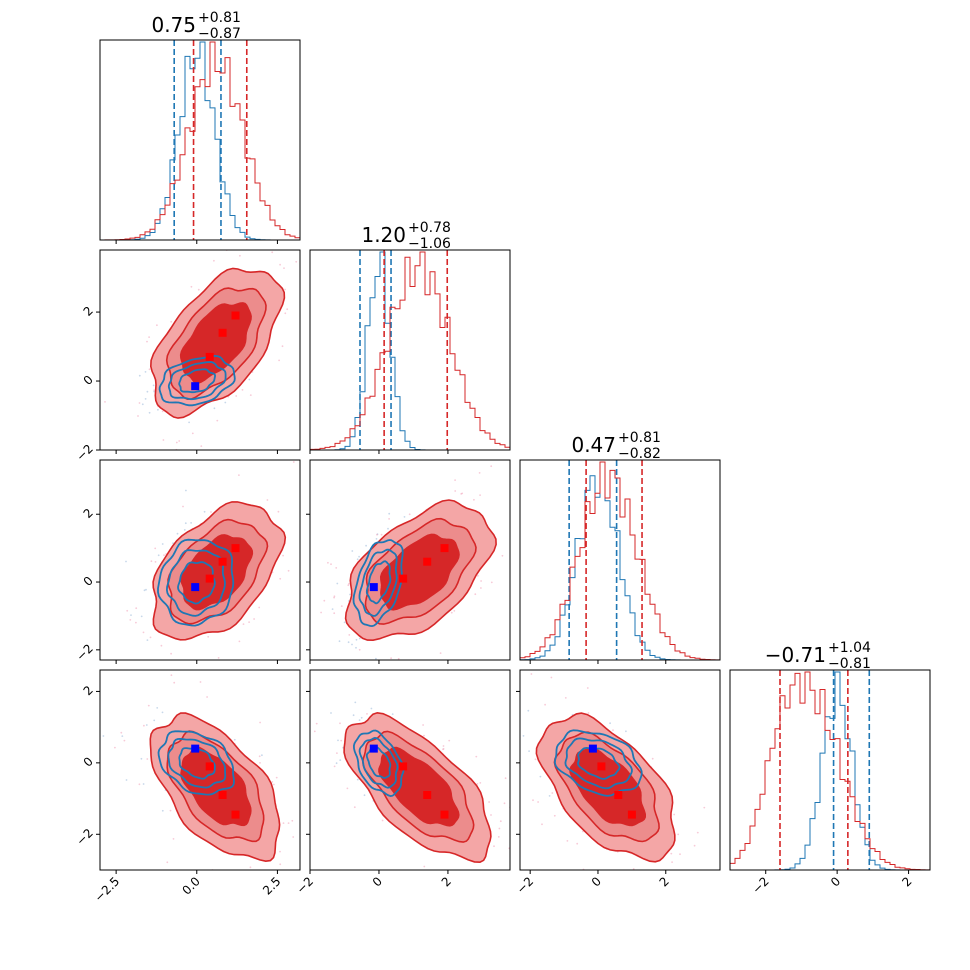 This screenshot has height=970, width=970. What do you see at coordinates (88, 513) in the screenshot?
I see `y-tick-label: 2` at bounding box center [88, 513].